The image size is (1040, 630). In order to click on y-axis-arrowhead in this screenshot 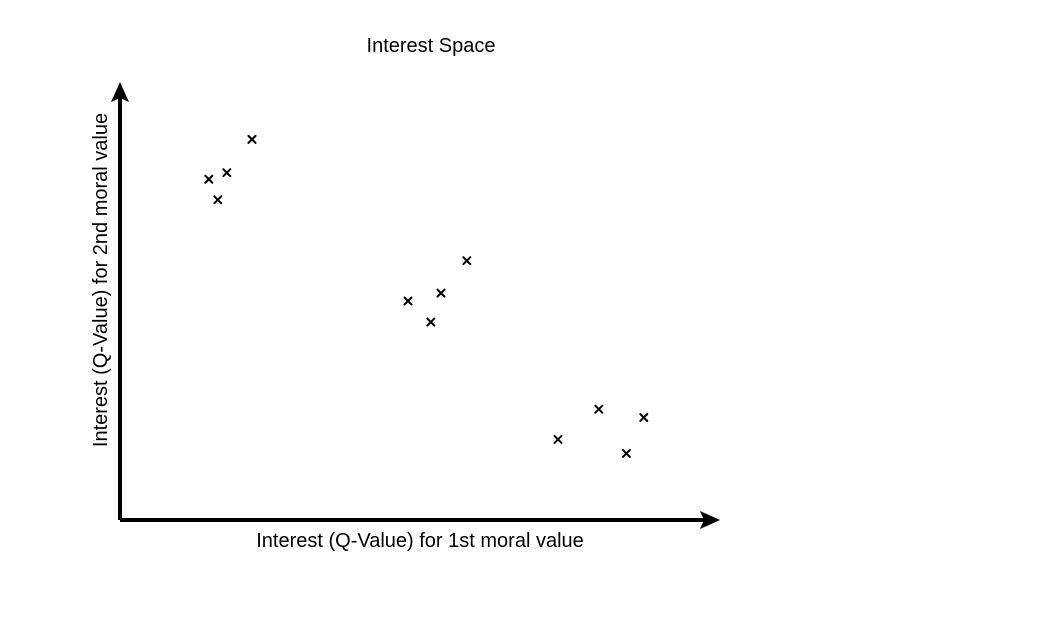, I will do `click(120, 92)`.